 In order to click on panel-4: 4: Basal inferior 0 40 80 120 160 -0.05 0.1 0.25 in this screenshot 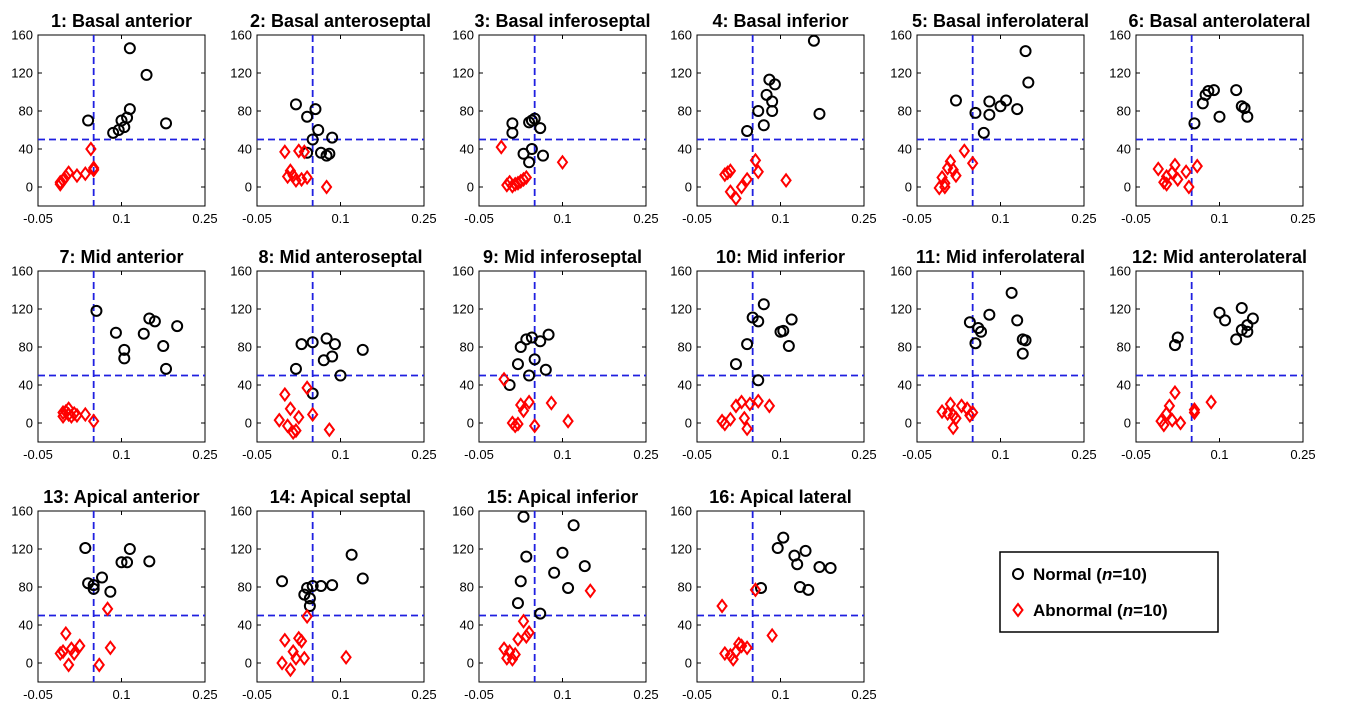, I will do `click(773, 118)`.